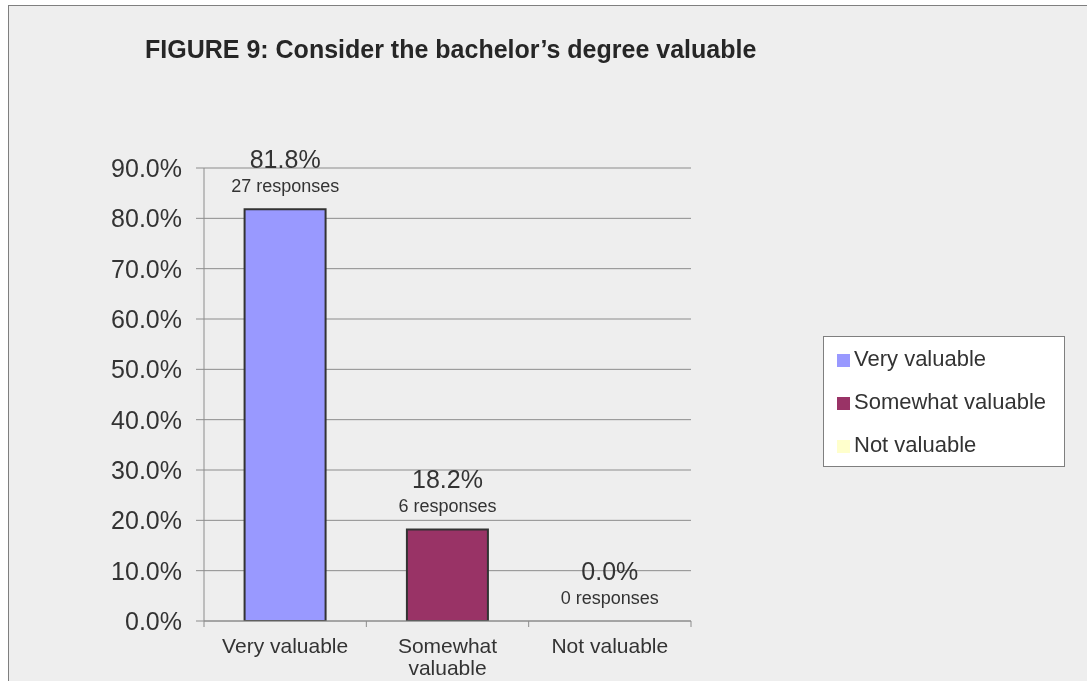 The image size is (1087, 681). What do you see at coordinates (920, 358) in the screenshot?
I see `legend-label: Very valuable` at bounding box center [920, 358].